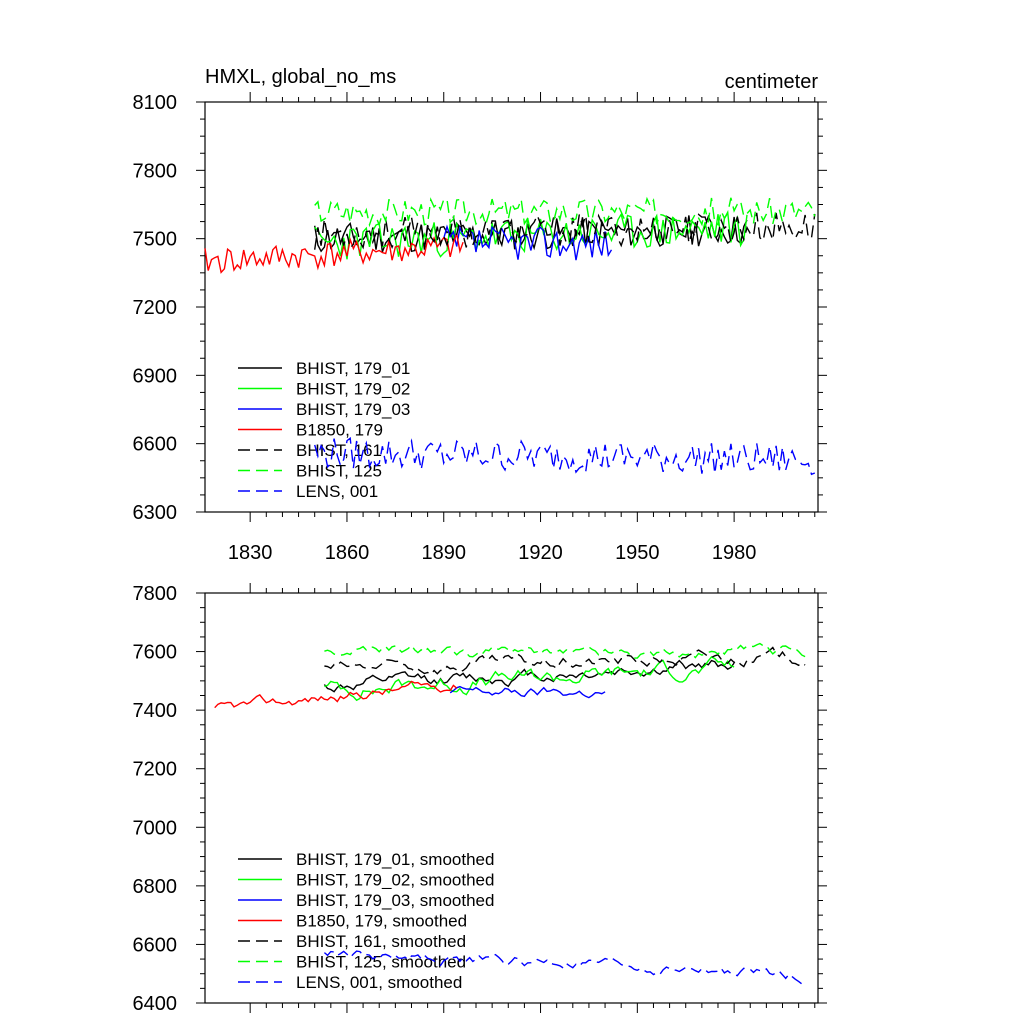 The width and height of the screenshot is (1024, 1029). What do you see at coordinates (339, 430) in the screenshot?
I see `legend-label: B1850, 179` at bounding box center [339, 430].